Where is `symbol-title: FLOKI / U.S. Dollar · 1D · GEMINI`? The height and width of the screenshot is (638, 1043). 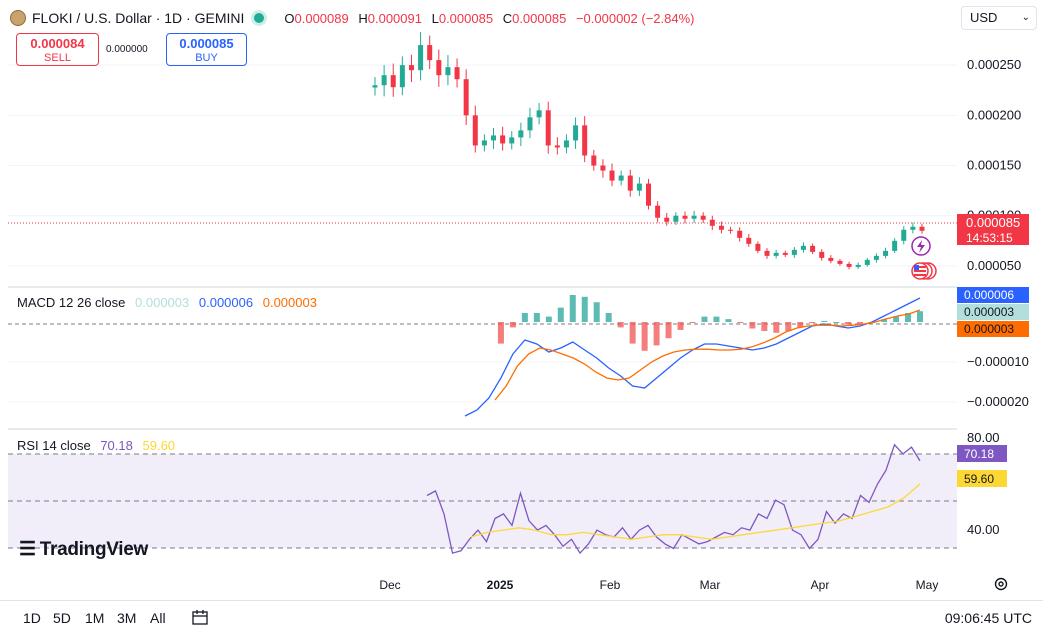 symbol-title: FLOKI / U.S. Dollar · 1D · GEMINI is located at coordinates (138, 18).